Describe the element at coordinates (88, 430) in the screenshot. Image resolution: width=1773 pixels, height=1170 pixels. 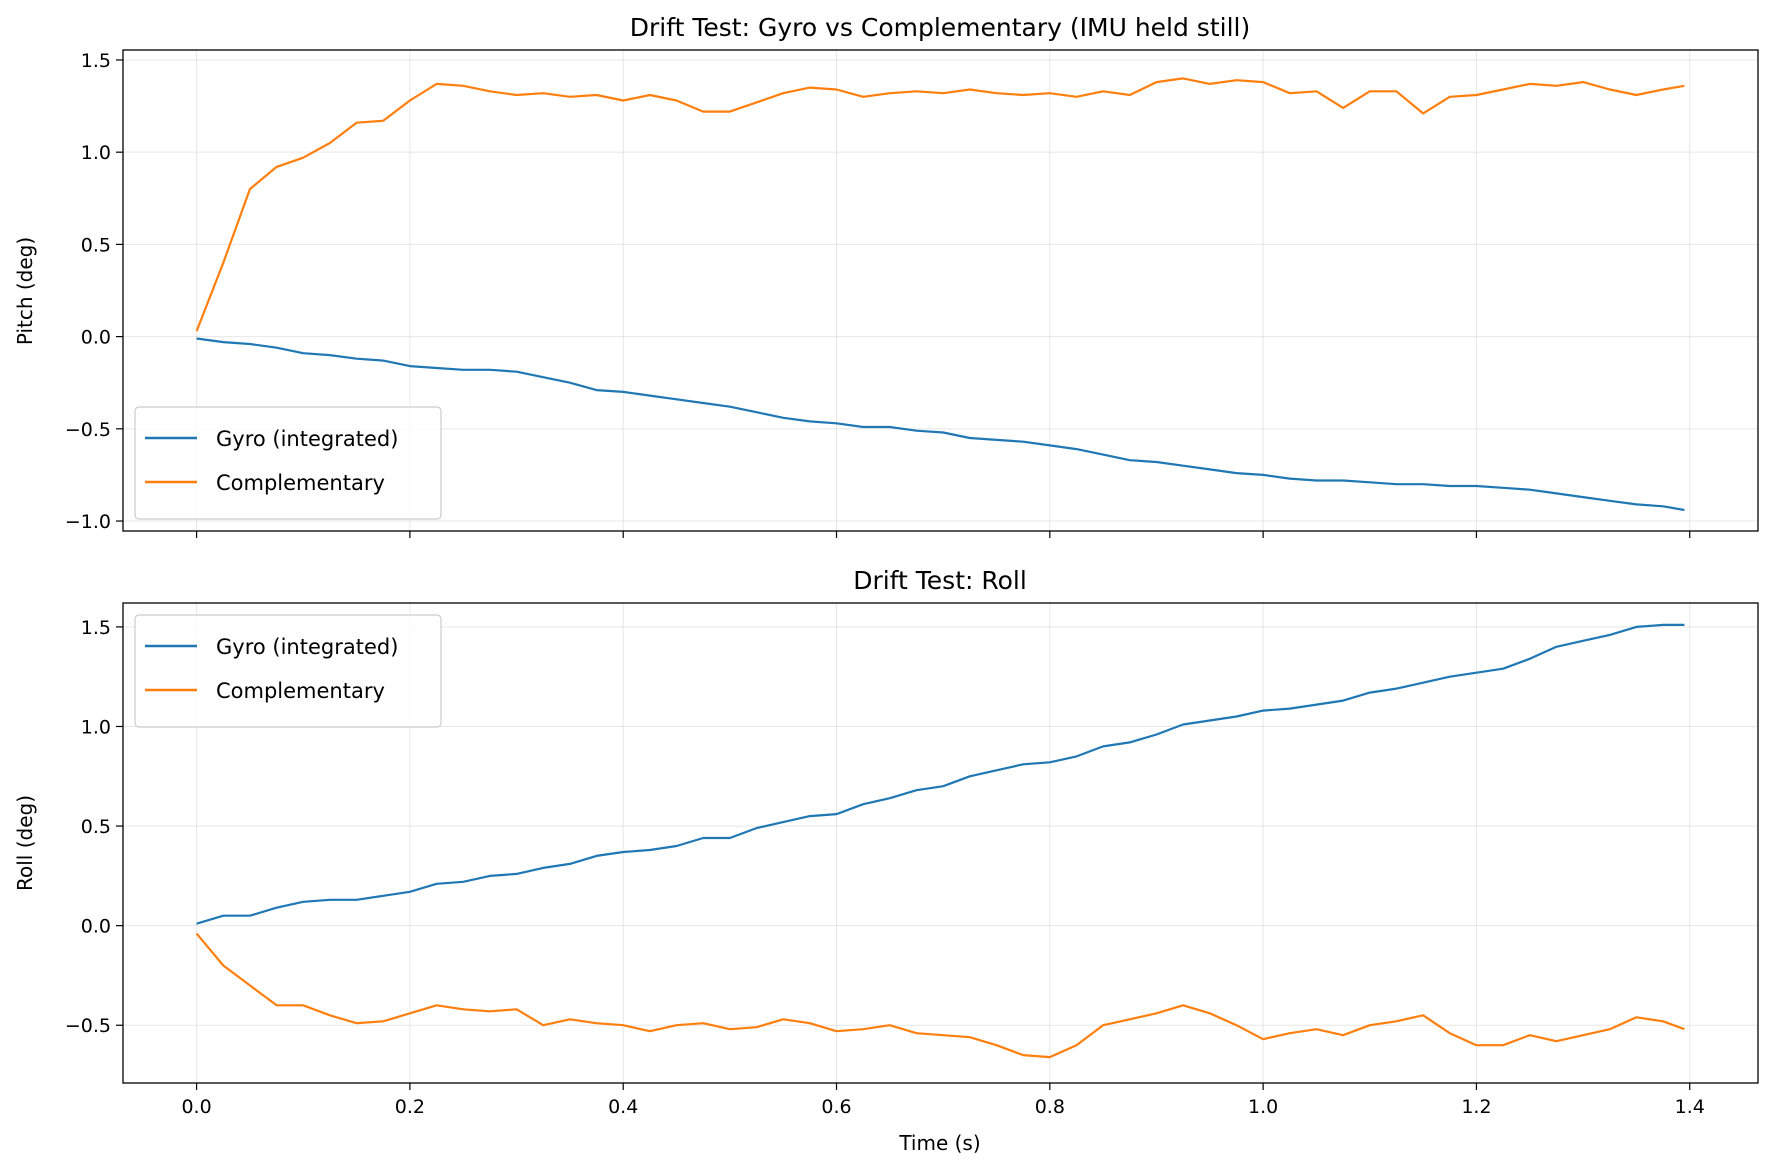
I see `pitch-y-tick-label: −0.5` at that location.